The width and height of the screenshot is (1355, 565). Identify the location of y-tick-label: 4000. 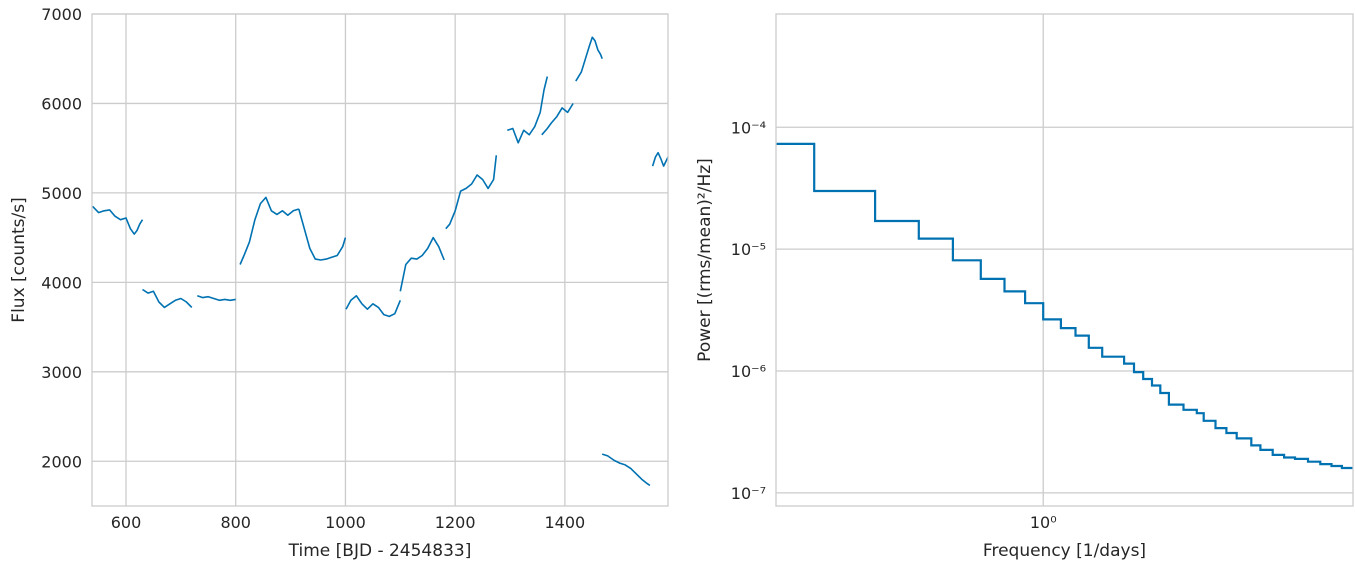
(61, 282).